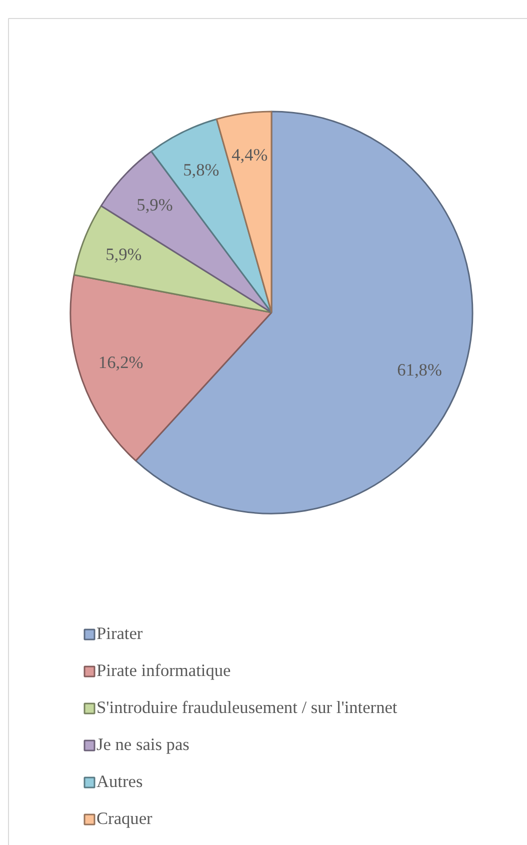  I want to click on data-label: 5,8%, so click(201, 170).